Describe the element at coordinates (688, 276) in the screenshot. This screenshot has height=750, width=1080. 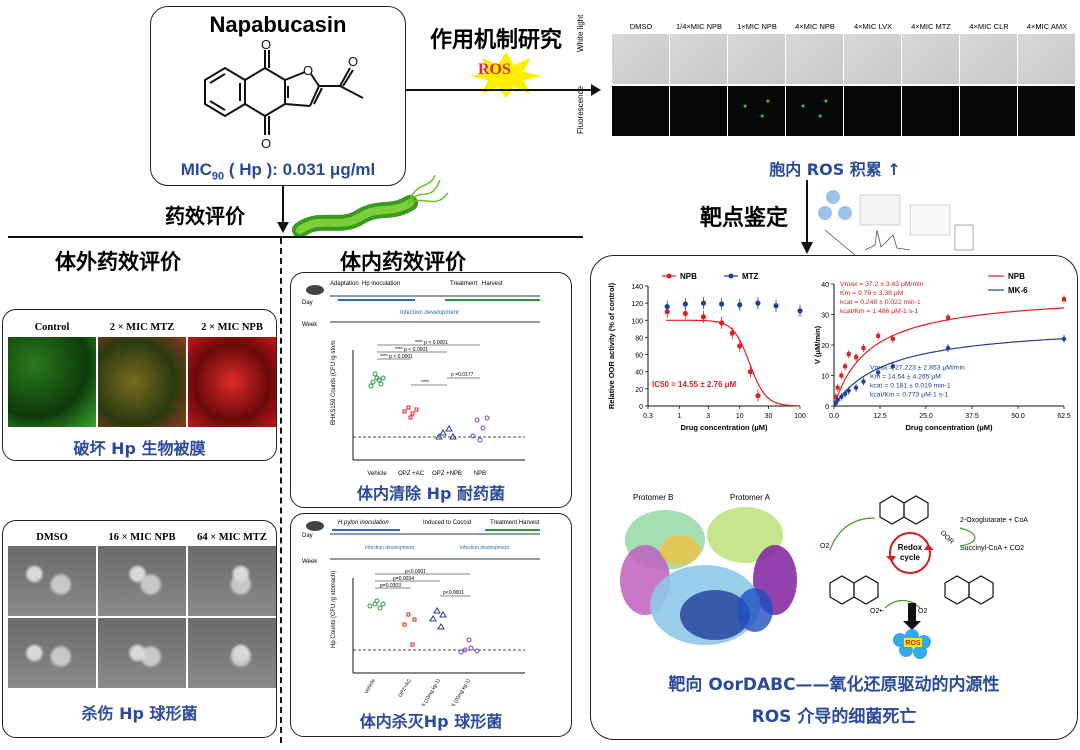
I see `chart1-legend-npb: NPB` at that location.